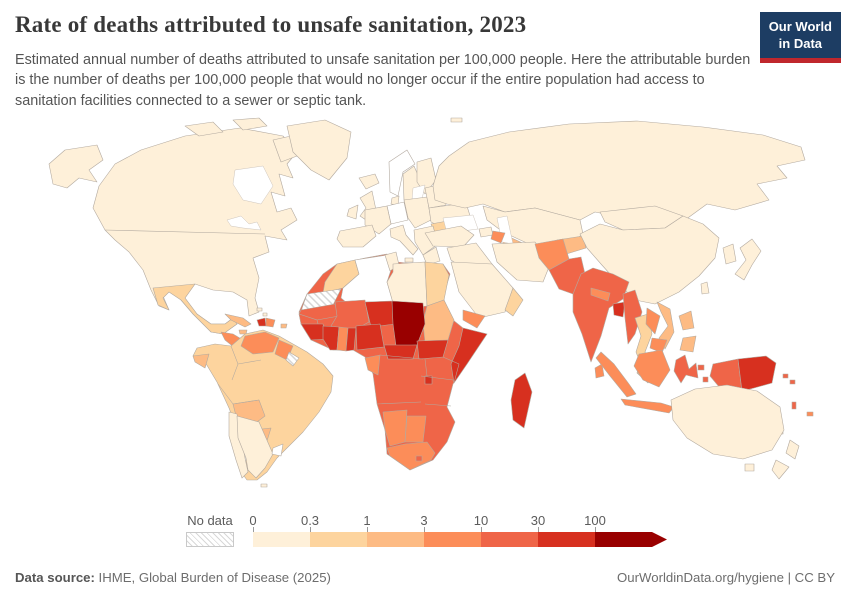 The image size is (850, 600). What do you see at coordinates (419, 458) in the screenshot?
I see `region-lesotho` at bounding box center [419, 458].